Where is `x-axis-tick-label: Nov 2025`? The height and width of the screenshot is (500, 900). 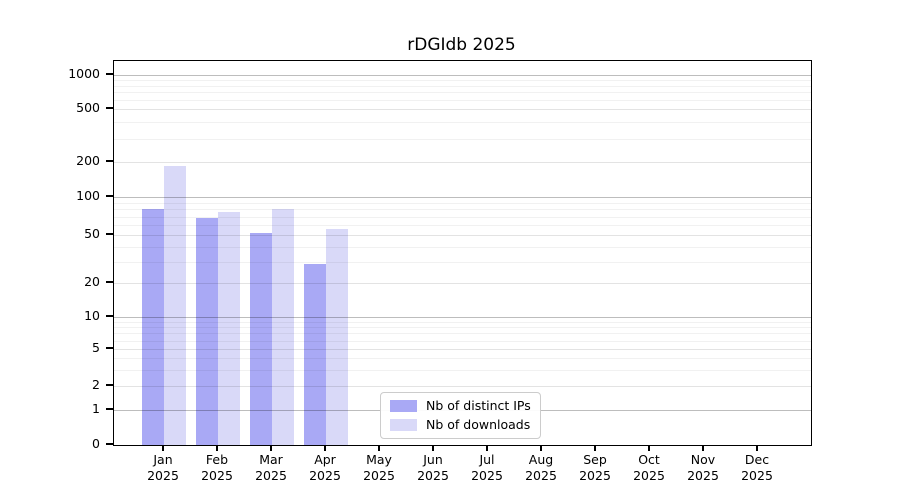 x-axis-tick-label: Nov 2025 is located at coordinates (703, 467).